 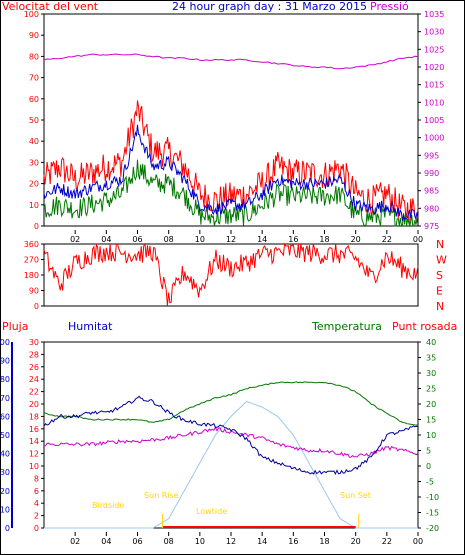 What do you see at coordinates (431, 358) in the screenshot?
I see `temp-ytick-label: 35` at bounding box center [431, 358].